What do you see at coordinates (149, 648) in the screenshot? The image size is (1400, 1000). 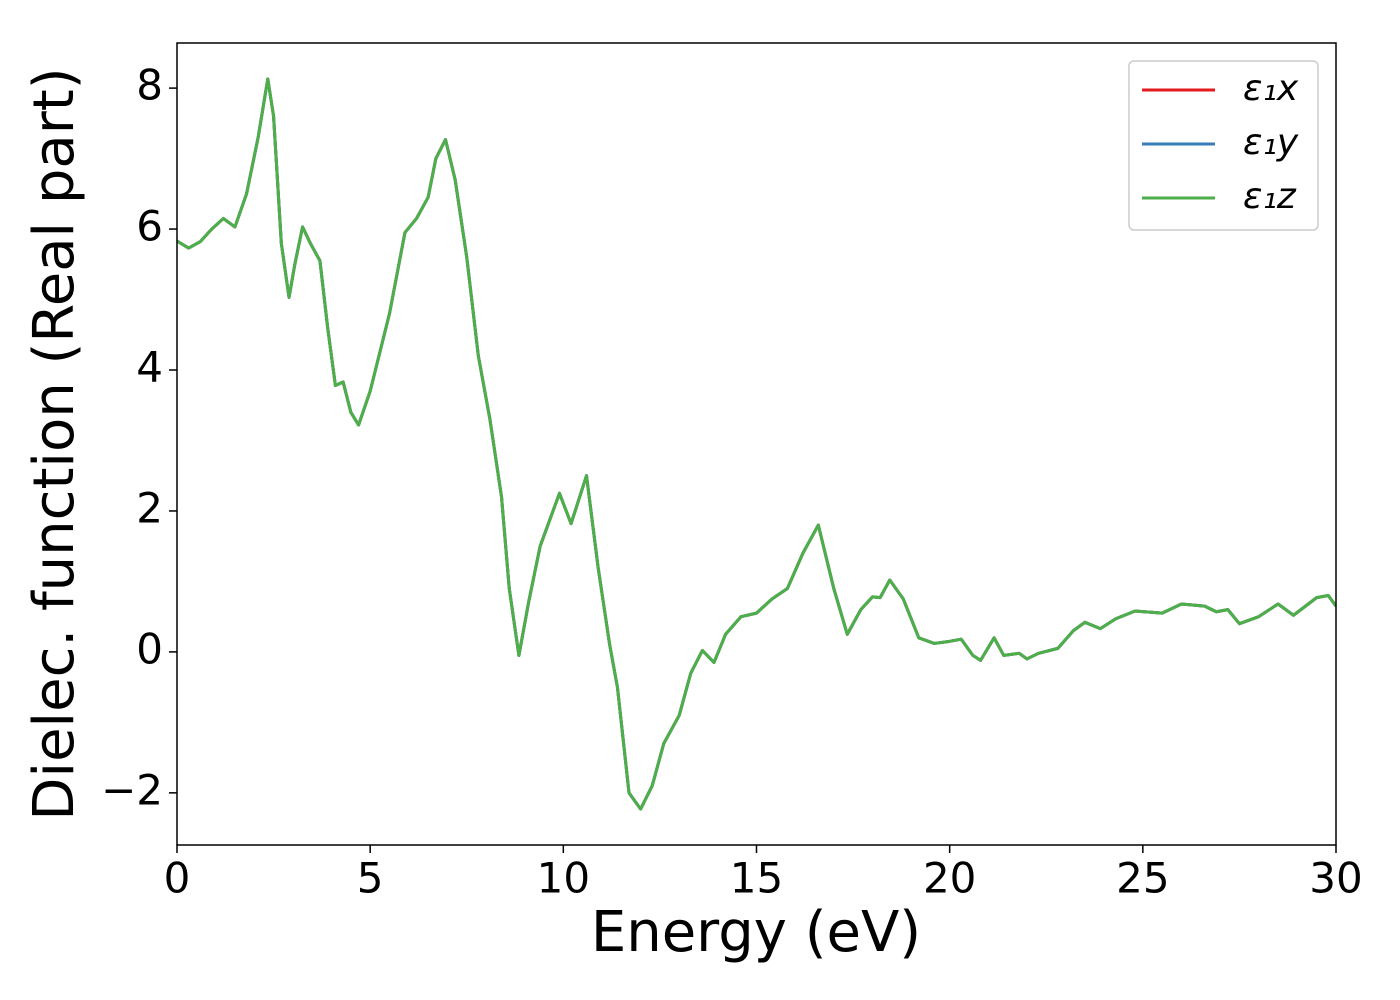 I see `y-tick-label: 0` at bounding box center [149, 648].